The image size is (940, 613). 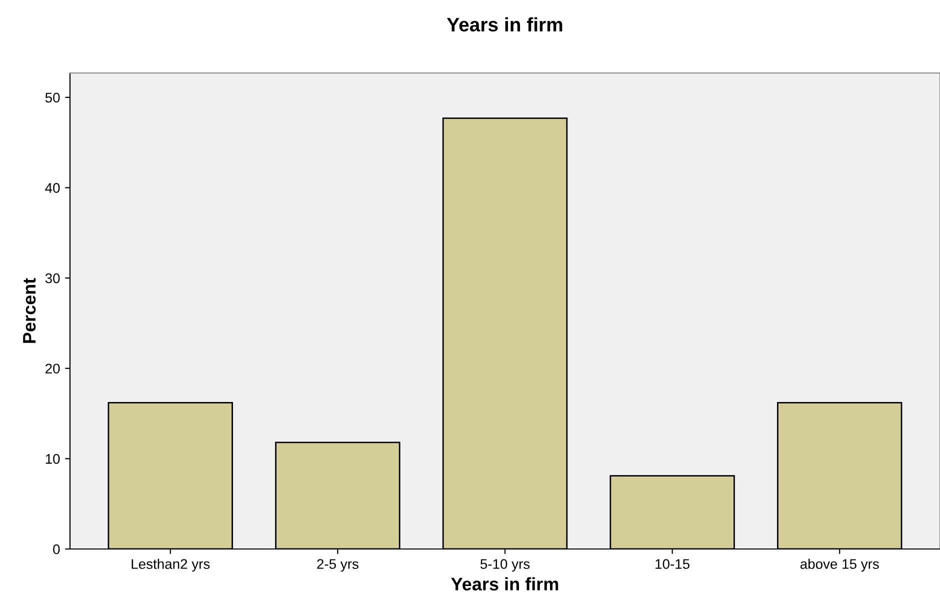 I want to click on y-tick-label: 50, so click(x=52, y=97).